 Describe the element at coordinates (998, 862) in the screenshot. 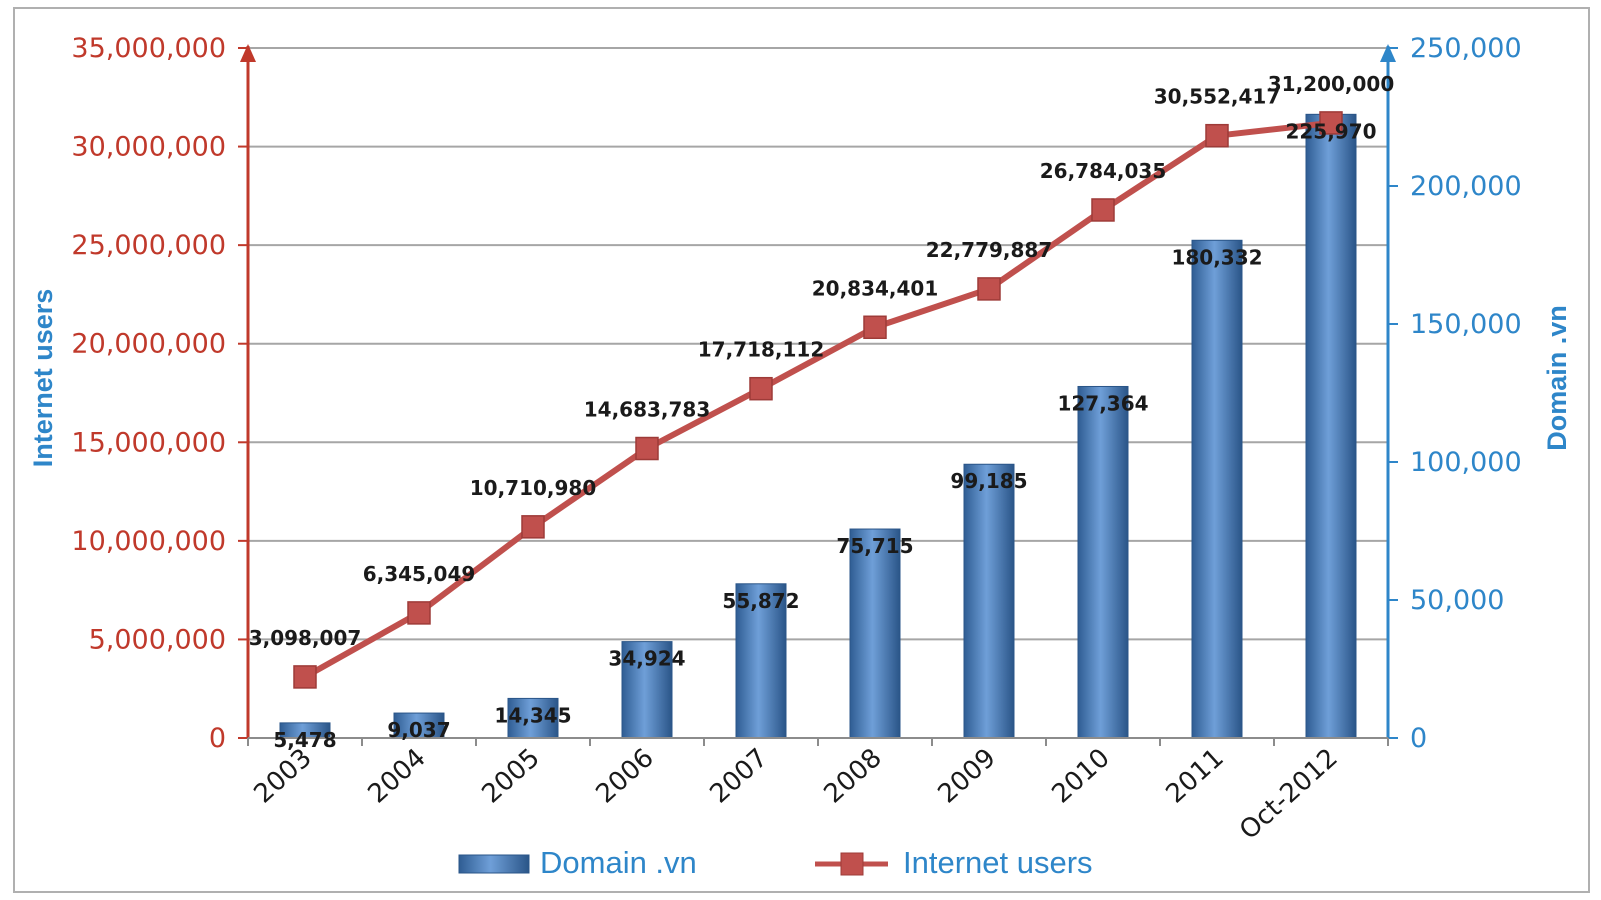

I see `legend-label-internet-users: Internet users` at that location.